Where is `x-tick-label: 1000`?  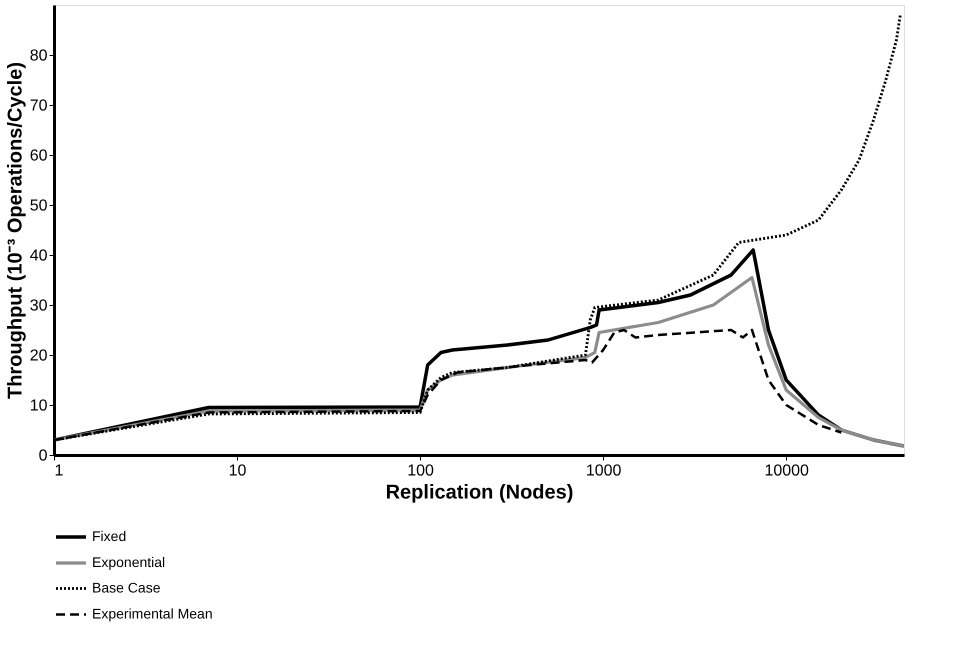 x-tick-label: 1000 is located at coordinates (604, 471).